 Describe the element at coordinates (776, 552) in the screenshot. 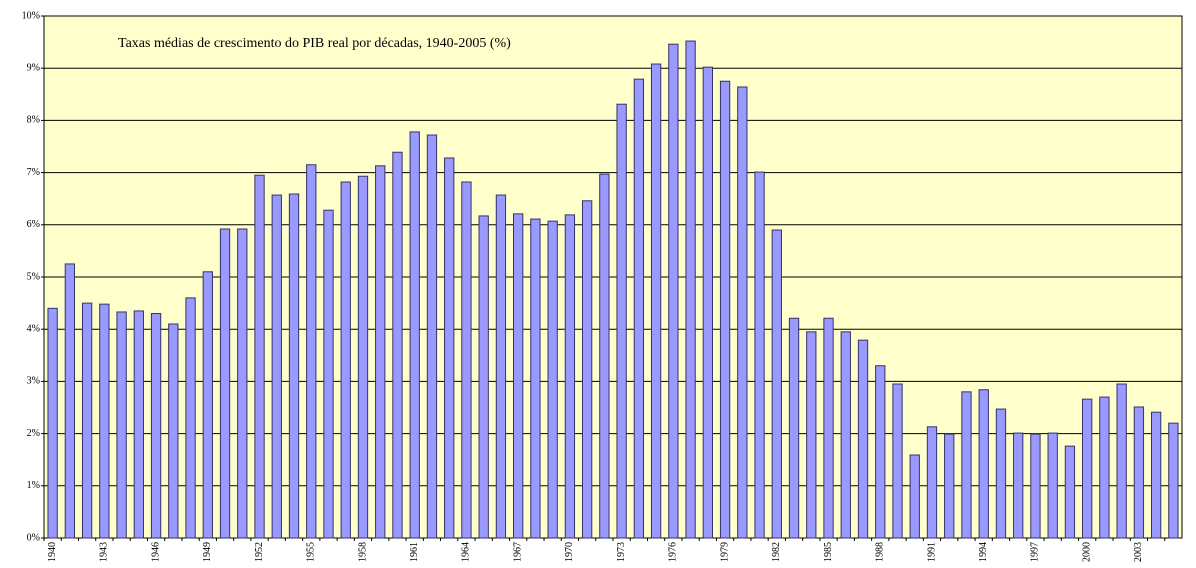

I see `x-tick-label: 1982` at that location.